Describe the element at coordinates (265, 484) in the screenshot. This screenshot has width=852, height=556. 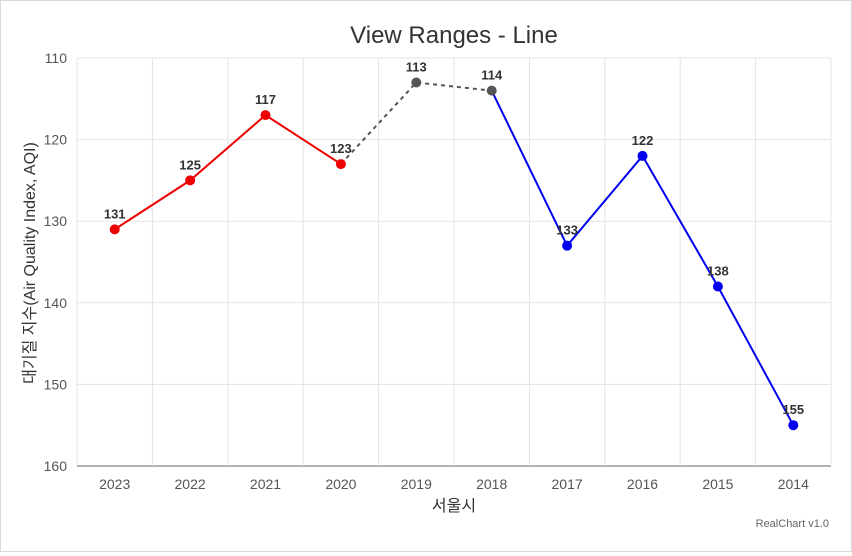
I see `x-tick-label: 2021` at that location.